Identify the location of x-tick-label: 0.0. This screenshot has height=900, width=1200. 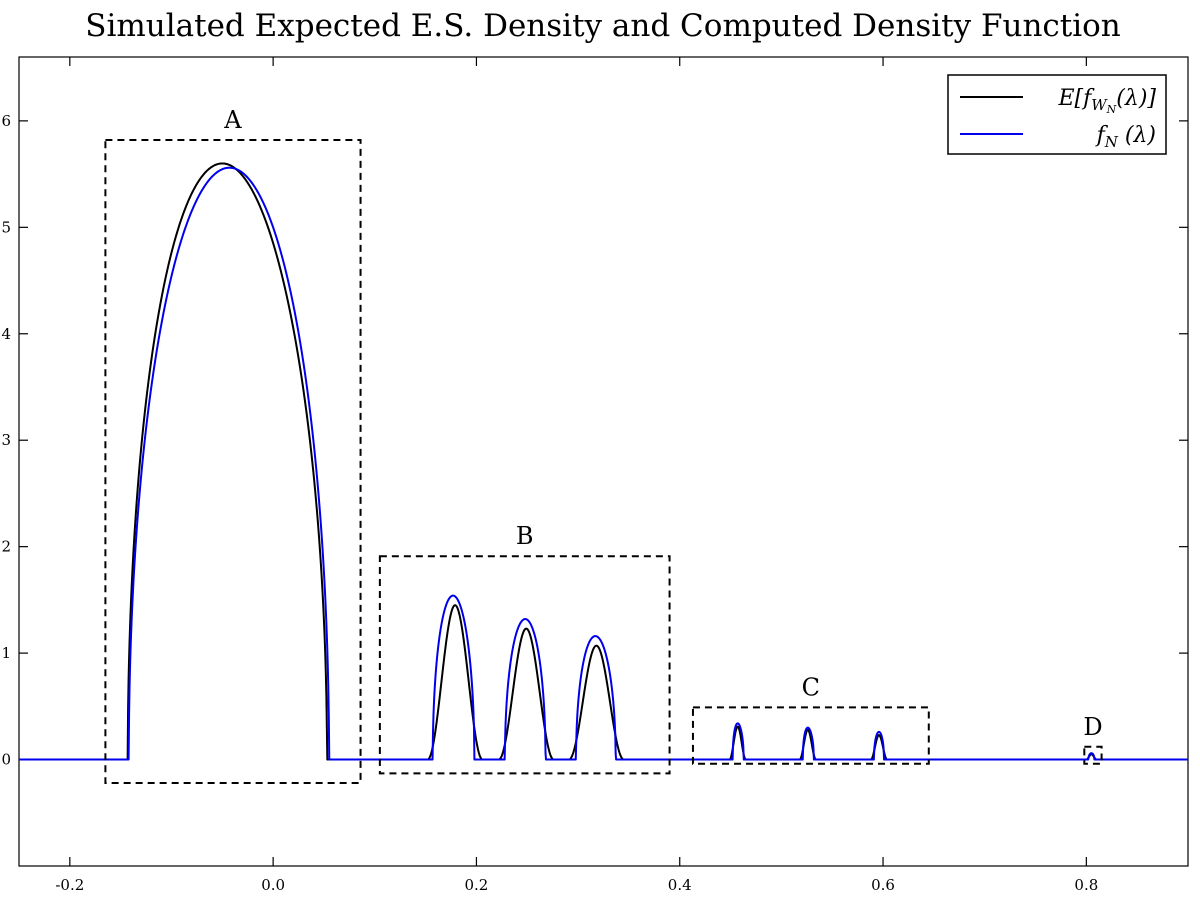
(273, 885).